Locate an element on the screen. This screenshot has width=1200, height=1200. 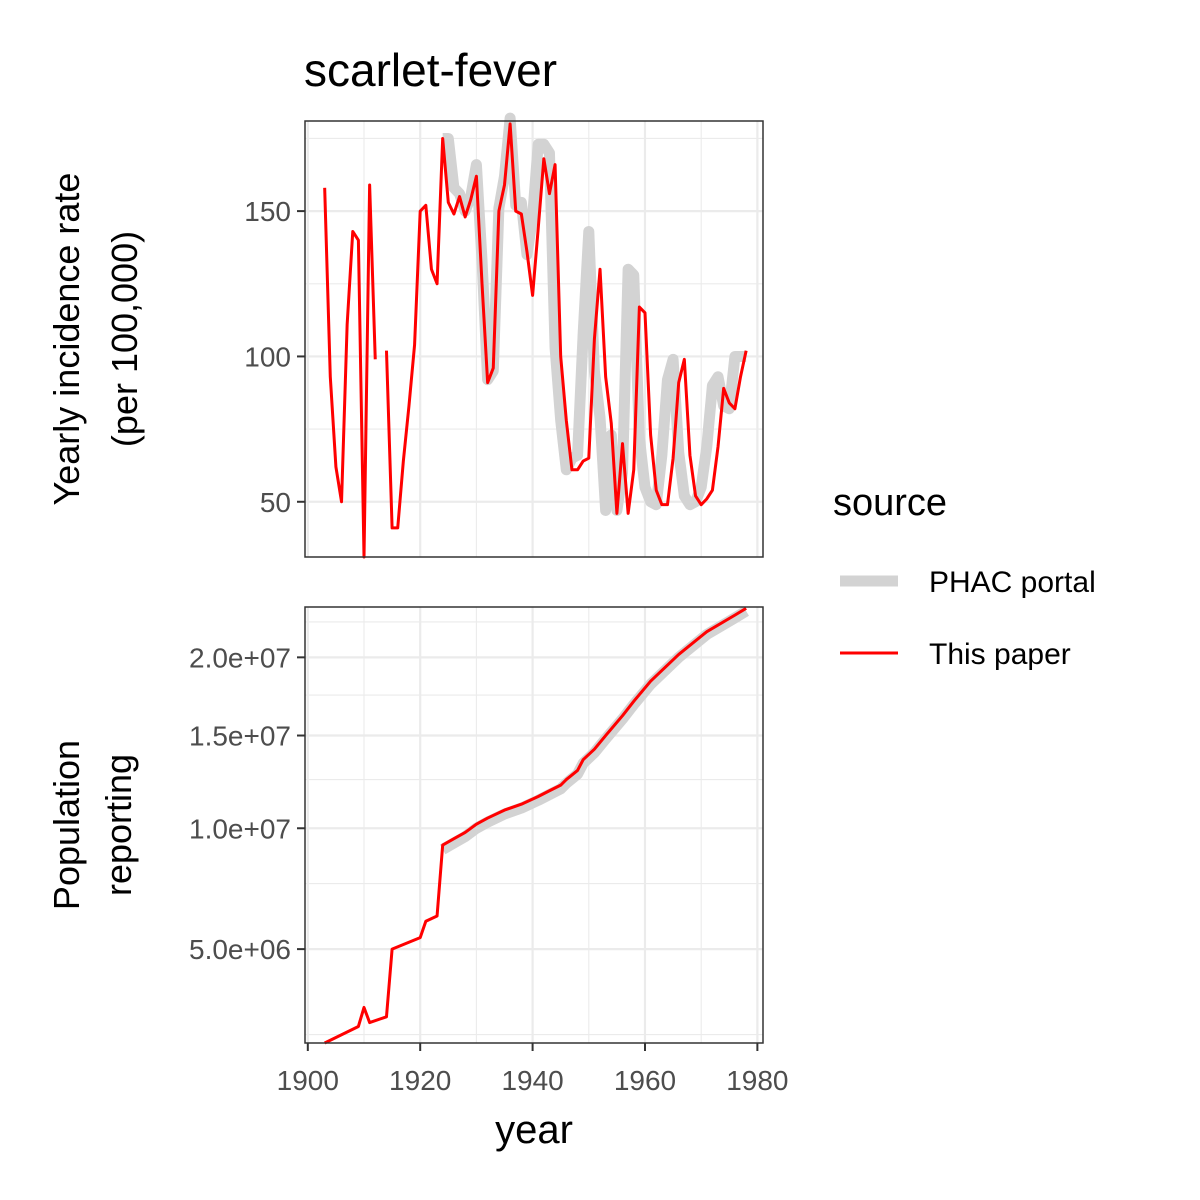
incidence-panel-border is located at coordinates (534, 339).